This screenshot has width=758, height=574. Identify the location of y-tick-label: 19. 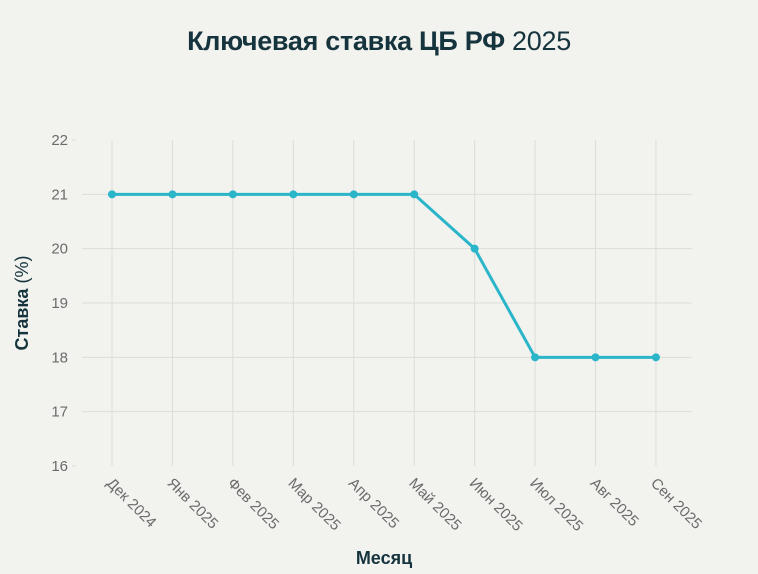
(59, 303).